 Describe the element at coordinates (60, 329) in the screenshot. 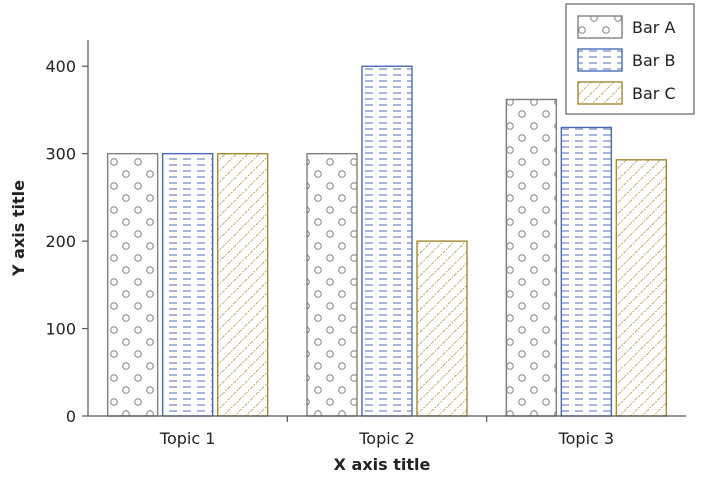

I see `y-tick-label: 100` at that location.